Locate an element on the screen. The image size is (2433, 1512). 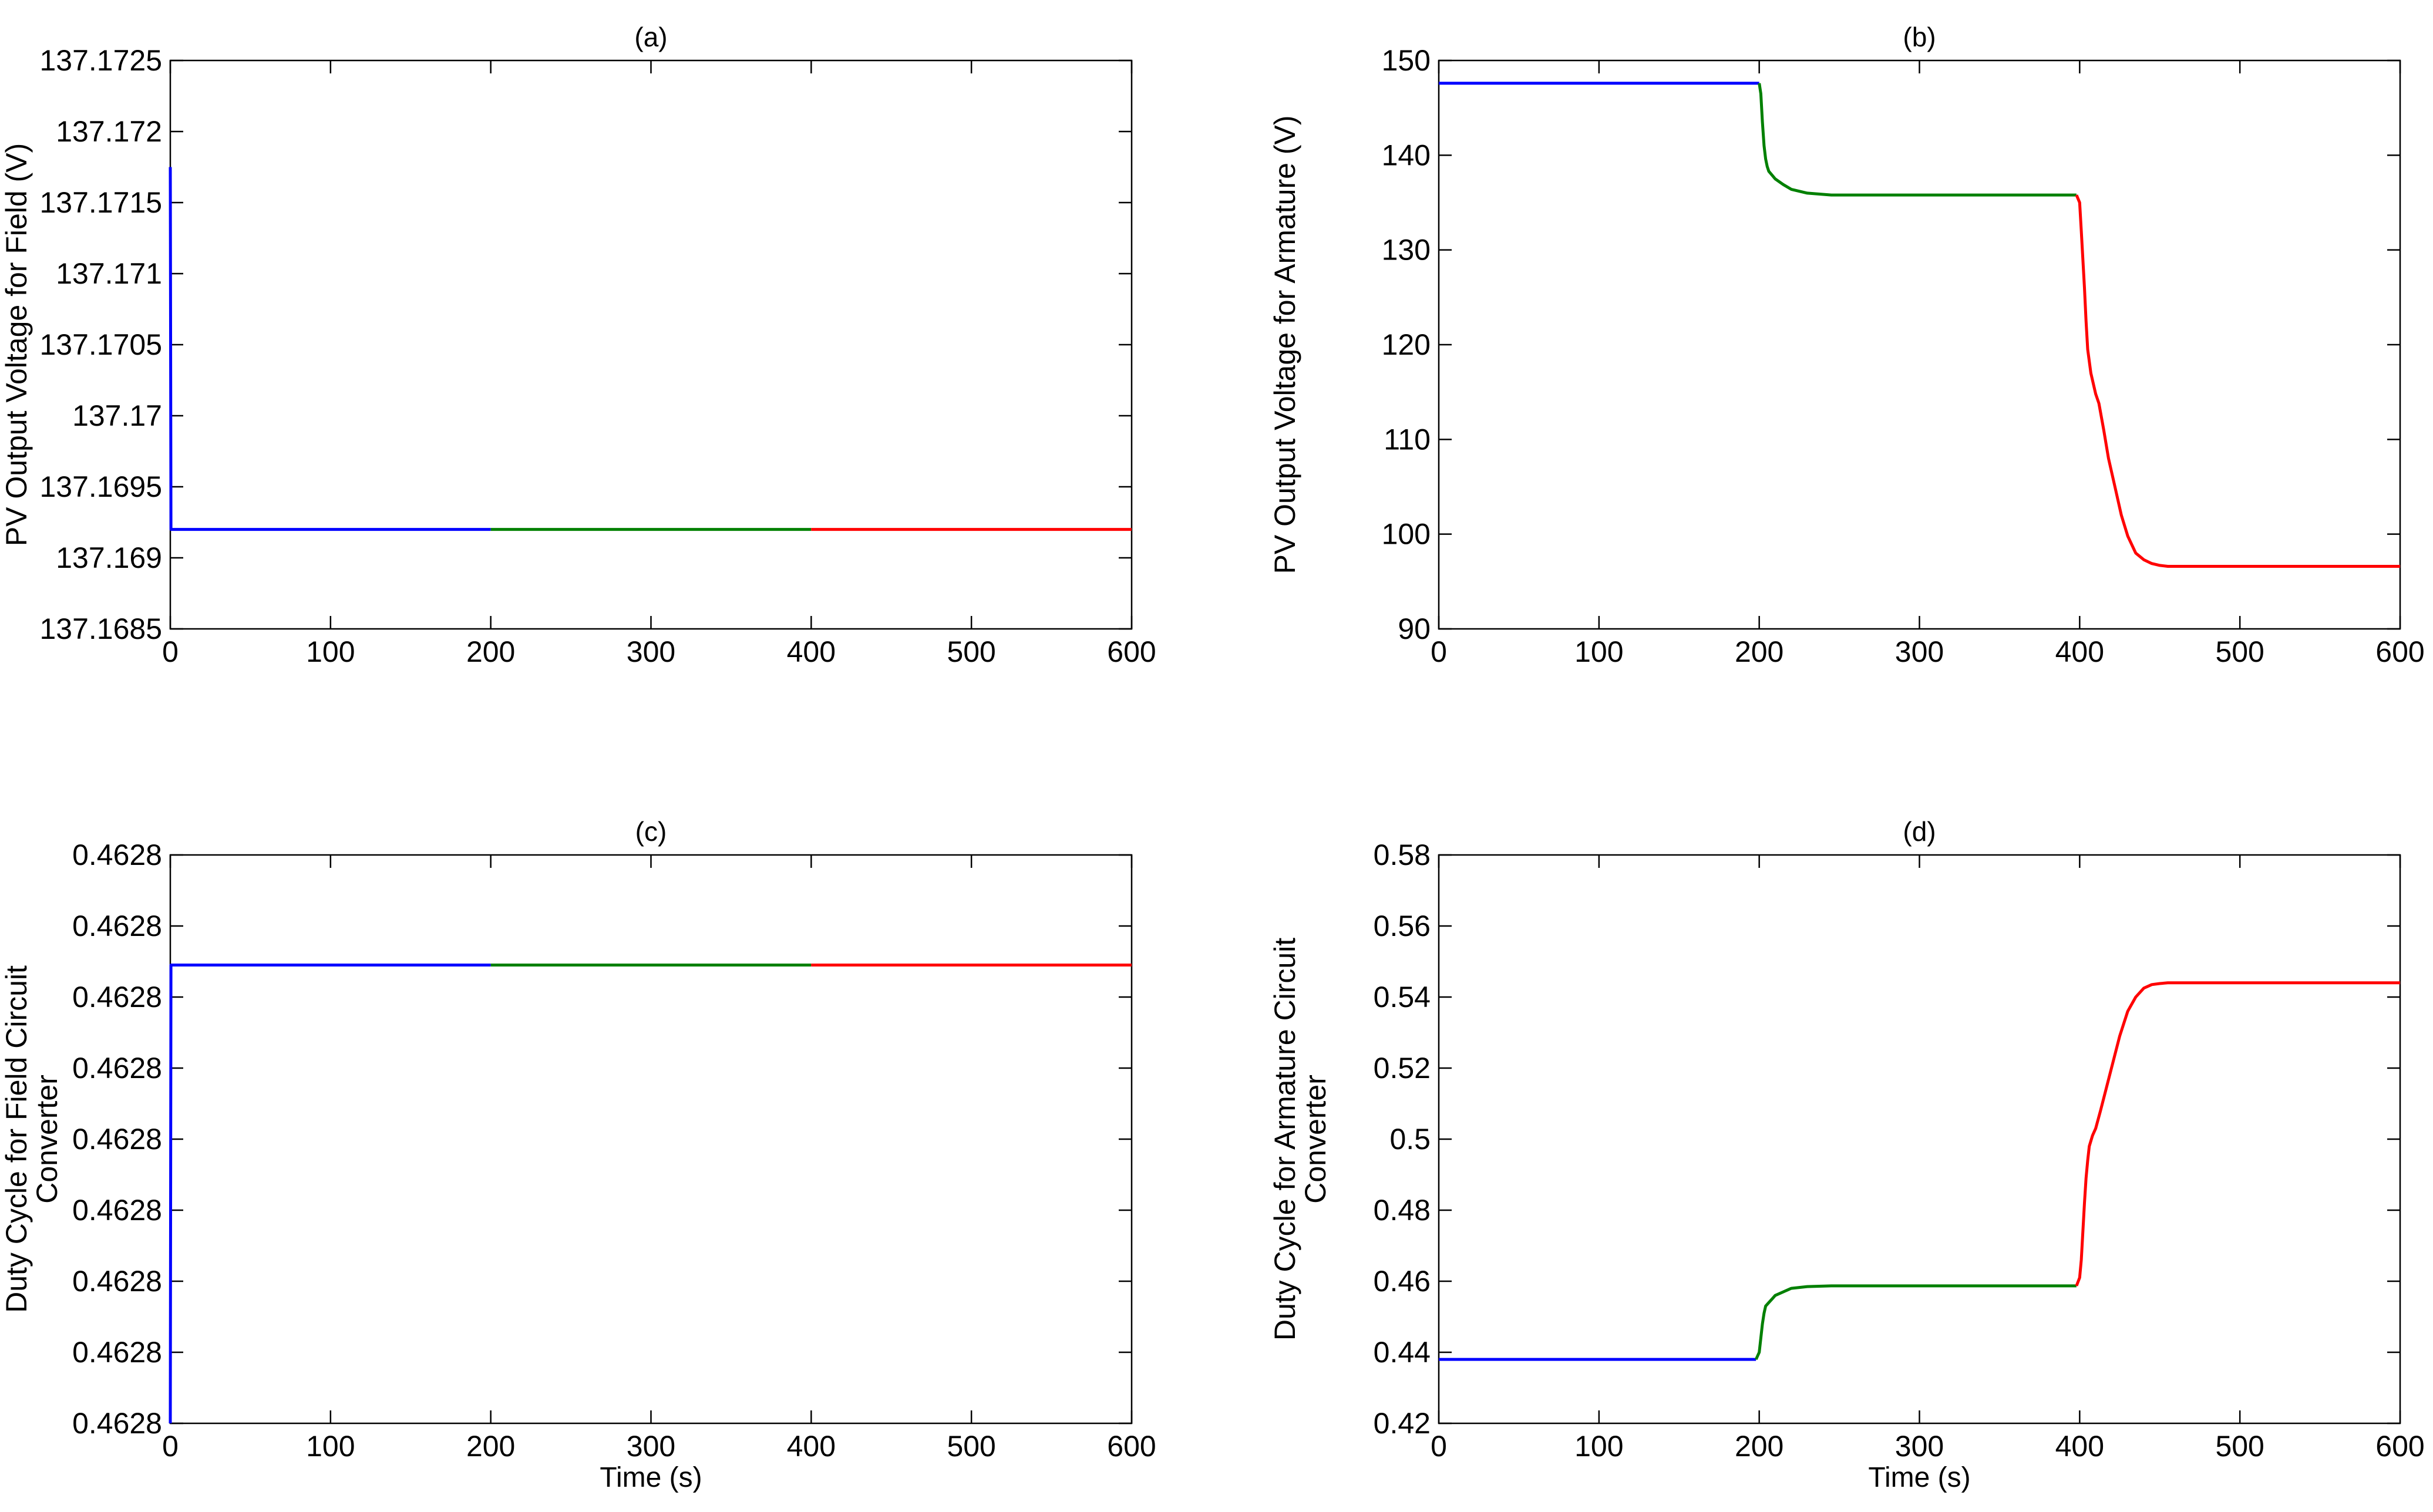
y-tick-label: 0.42 is located at coordinates (1402, 1423).